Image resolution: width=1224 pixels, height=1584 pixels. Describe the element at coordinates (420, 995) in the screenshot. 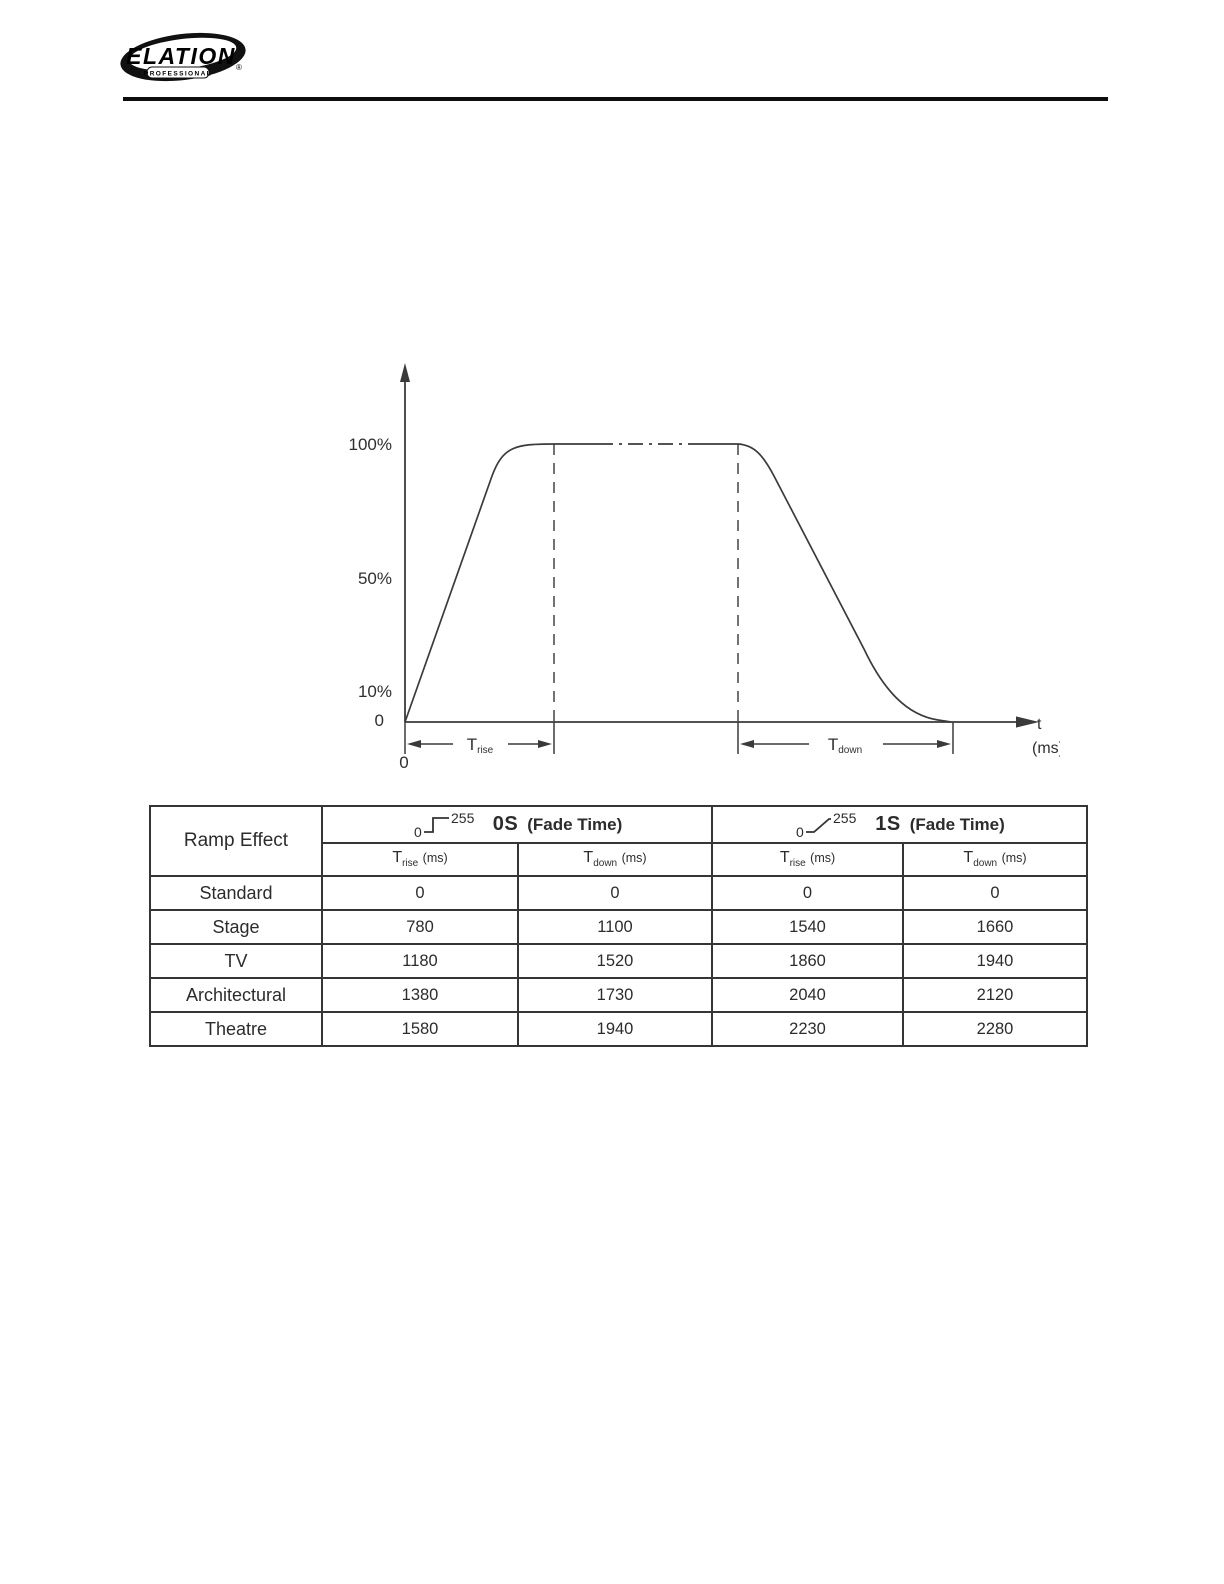

I see `table-cell: 1380` at that location.